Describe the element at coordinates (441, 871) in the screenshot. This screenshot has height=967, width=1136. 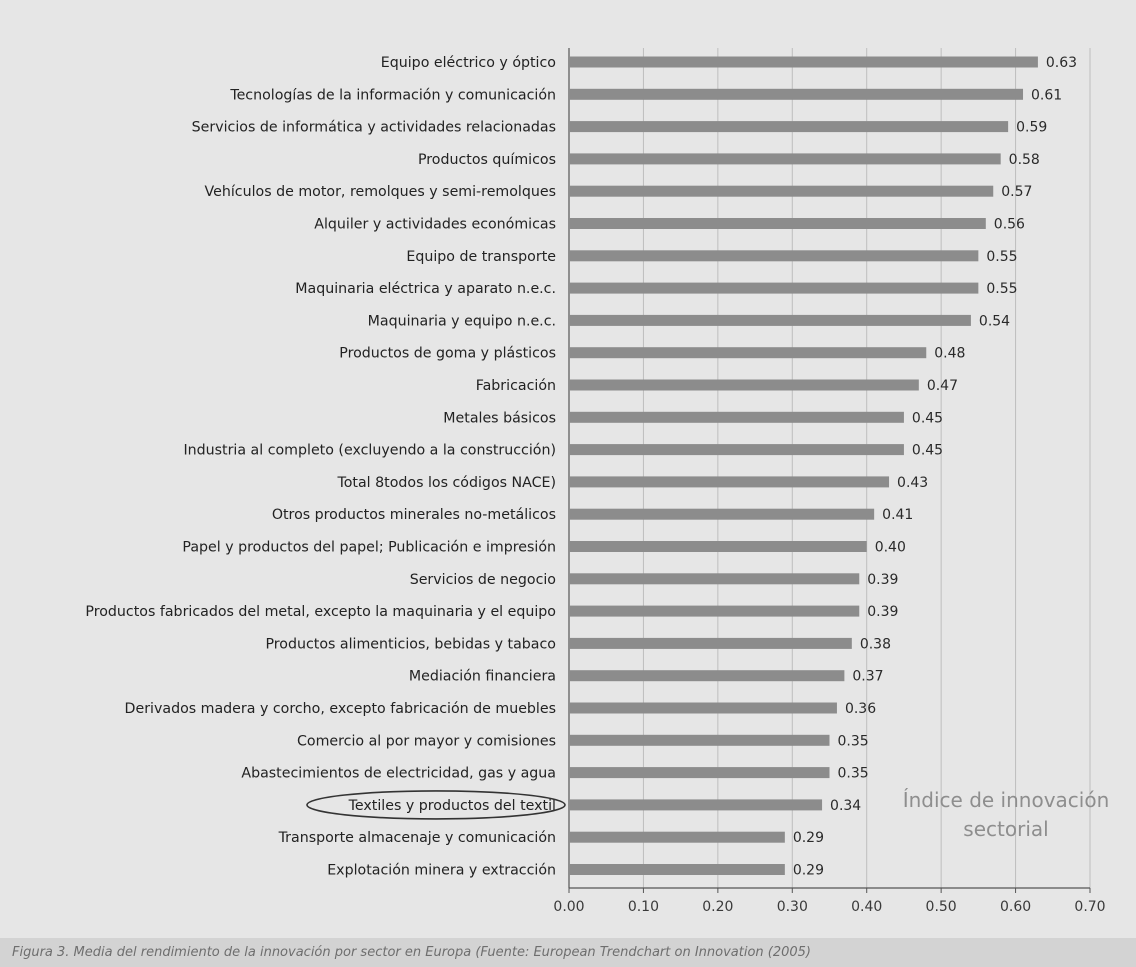
I see `category-label: Explotación minera y extracción` at that location.